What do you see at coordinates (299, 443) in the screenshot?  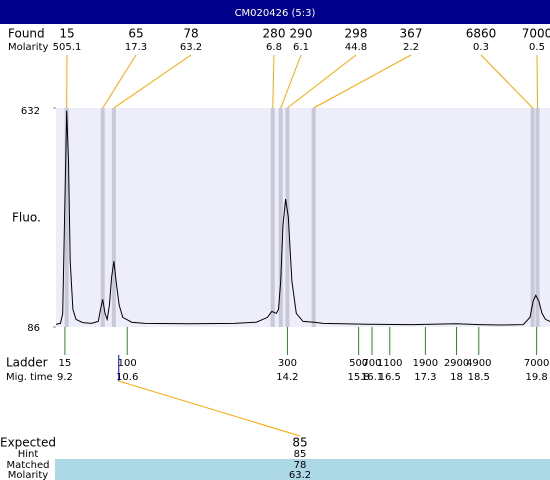 I see `expected-value: 85` at bounding box center [299, 443].